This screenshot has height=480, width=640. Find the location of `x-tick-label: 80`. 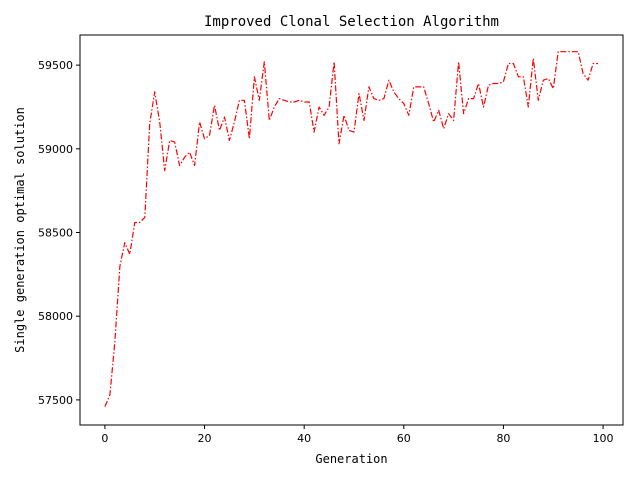

x-tick-label: 80 is located at coordinates (503, 438).